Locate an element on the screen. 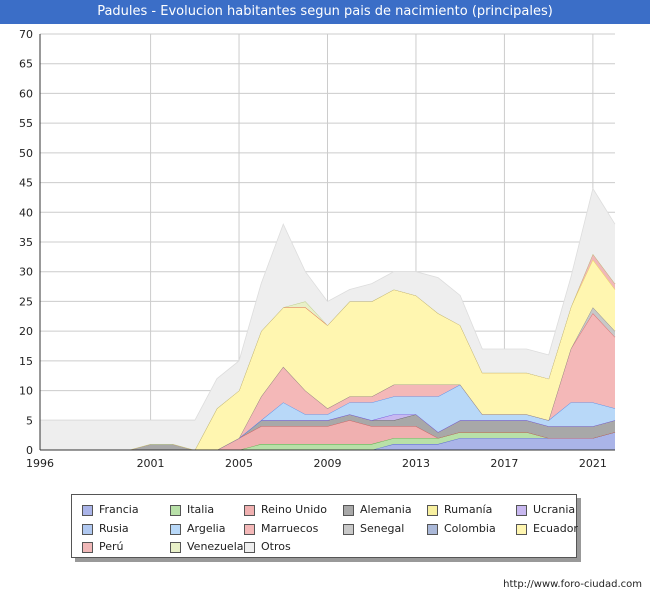 The height and width of the screenshot is (600, 650). legend-label: Rumanía is located at coordinates (468, 509).